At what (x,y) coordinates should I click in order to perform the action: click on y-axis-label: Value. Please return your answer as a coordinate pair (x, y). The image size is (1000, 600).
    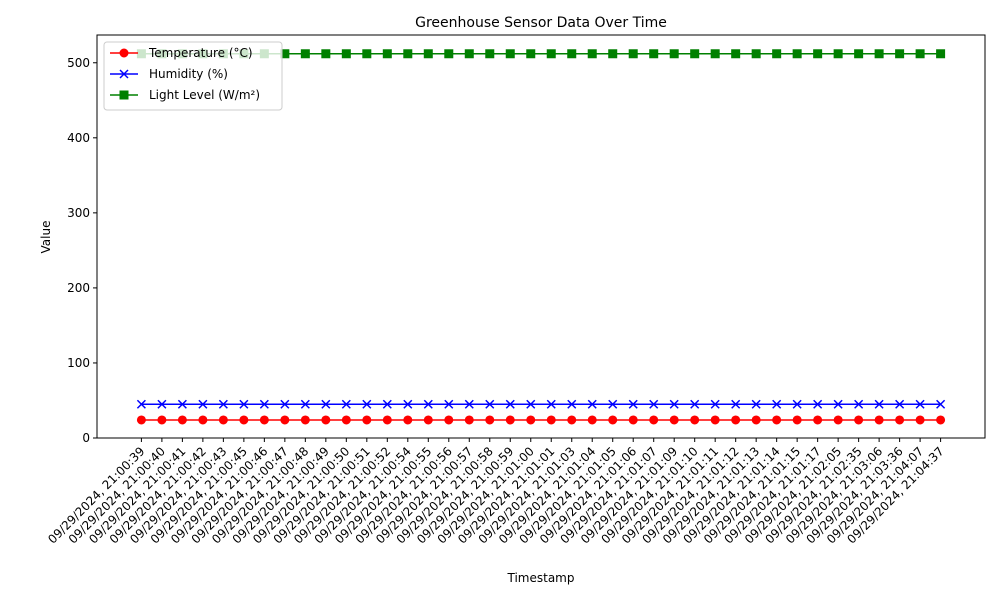
    Looking at the image, I should click on (46, 237).